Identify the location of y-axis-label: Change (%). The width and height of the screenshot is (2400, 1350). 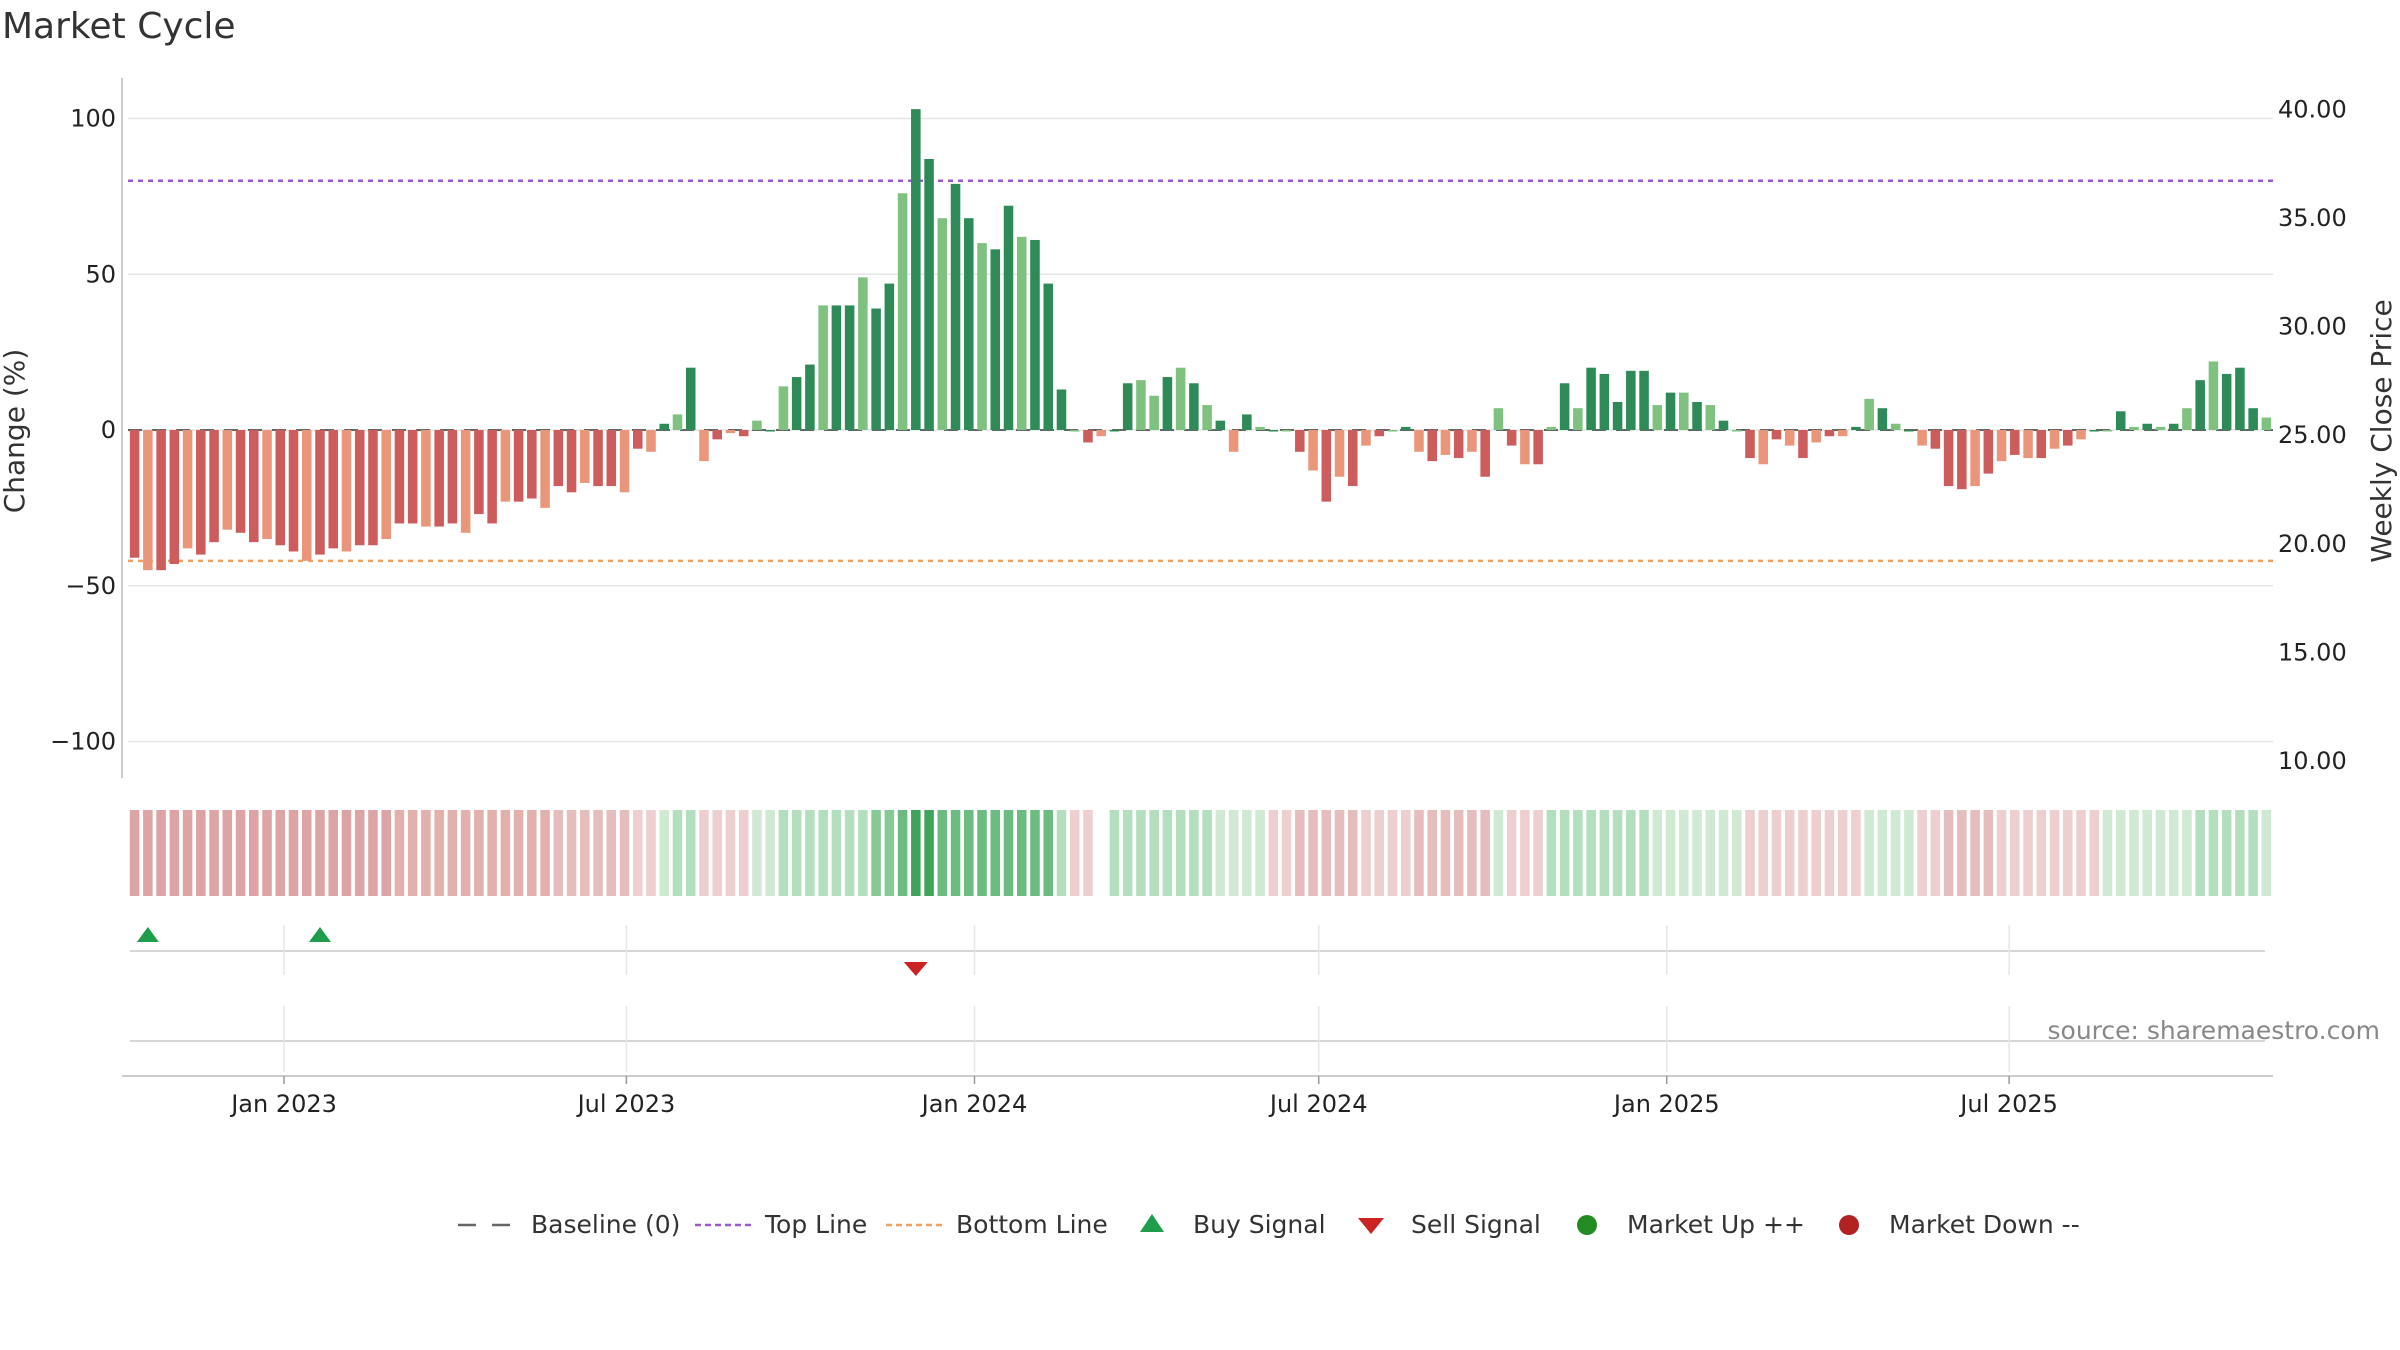
(15, 431).